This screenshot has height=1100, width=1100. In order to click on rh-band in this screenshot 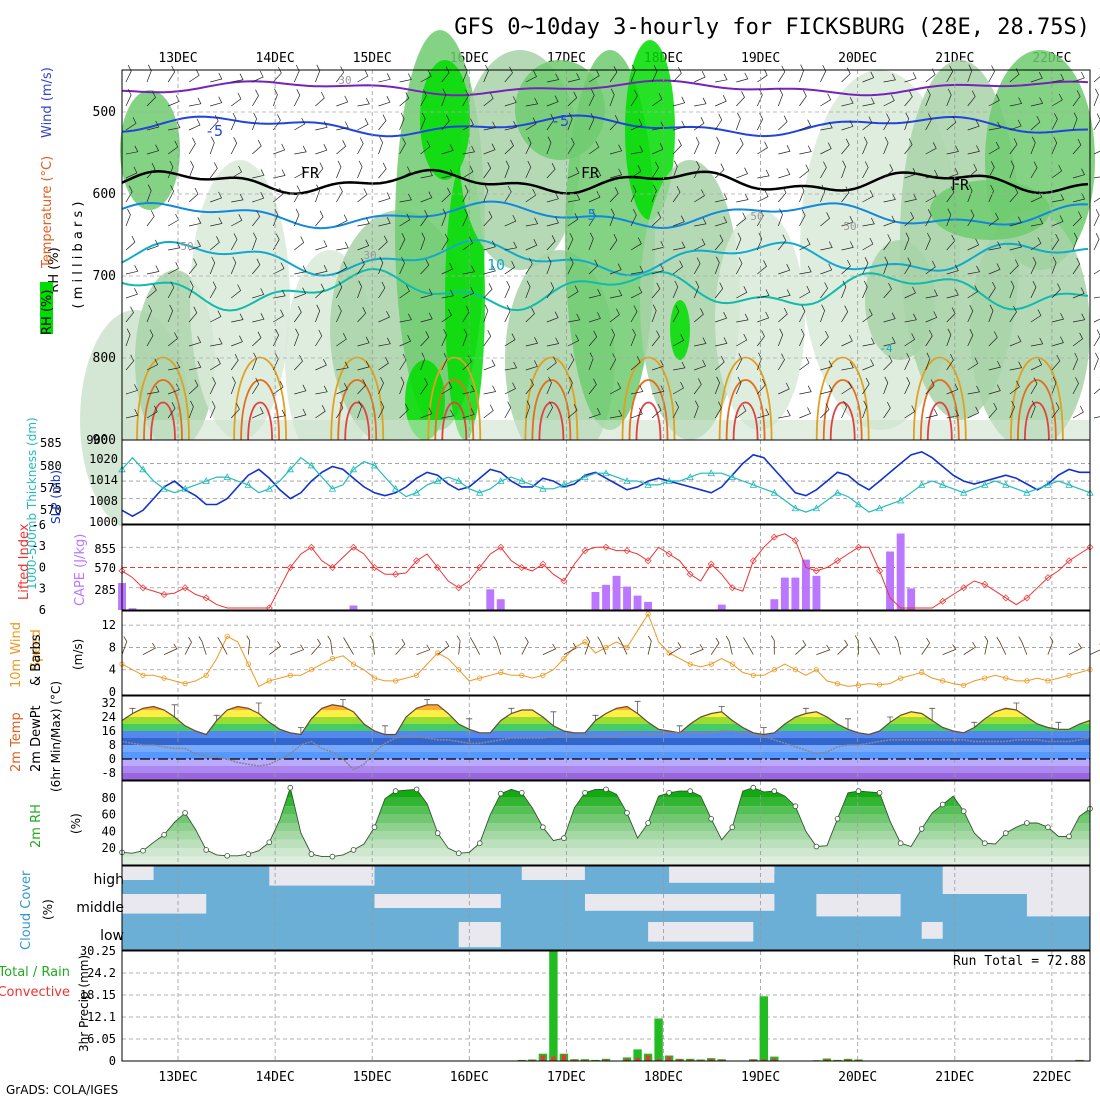, I will do `click(606, 793)`.